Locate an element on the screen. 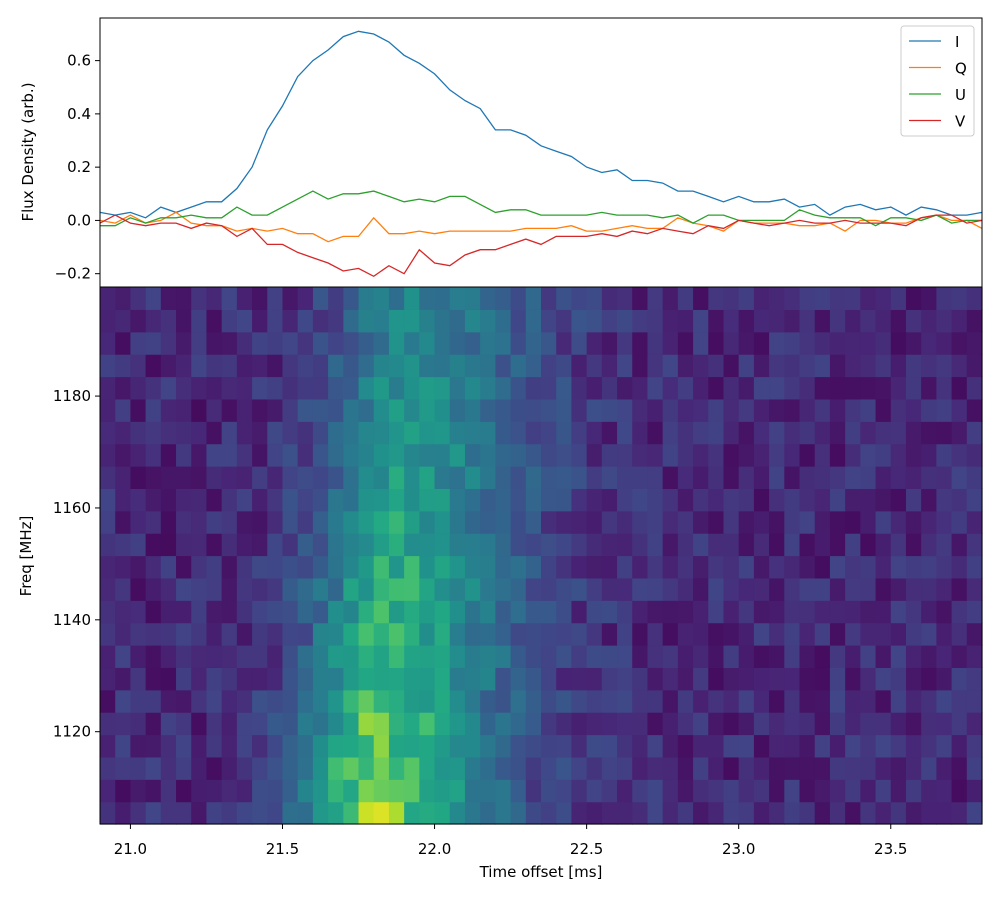 This screenshot has width=1000, height=900. spectrum-x-tick-label: 22.0 is located at coordinates (434, 849).